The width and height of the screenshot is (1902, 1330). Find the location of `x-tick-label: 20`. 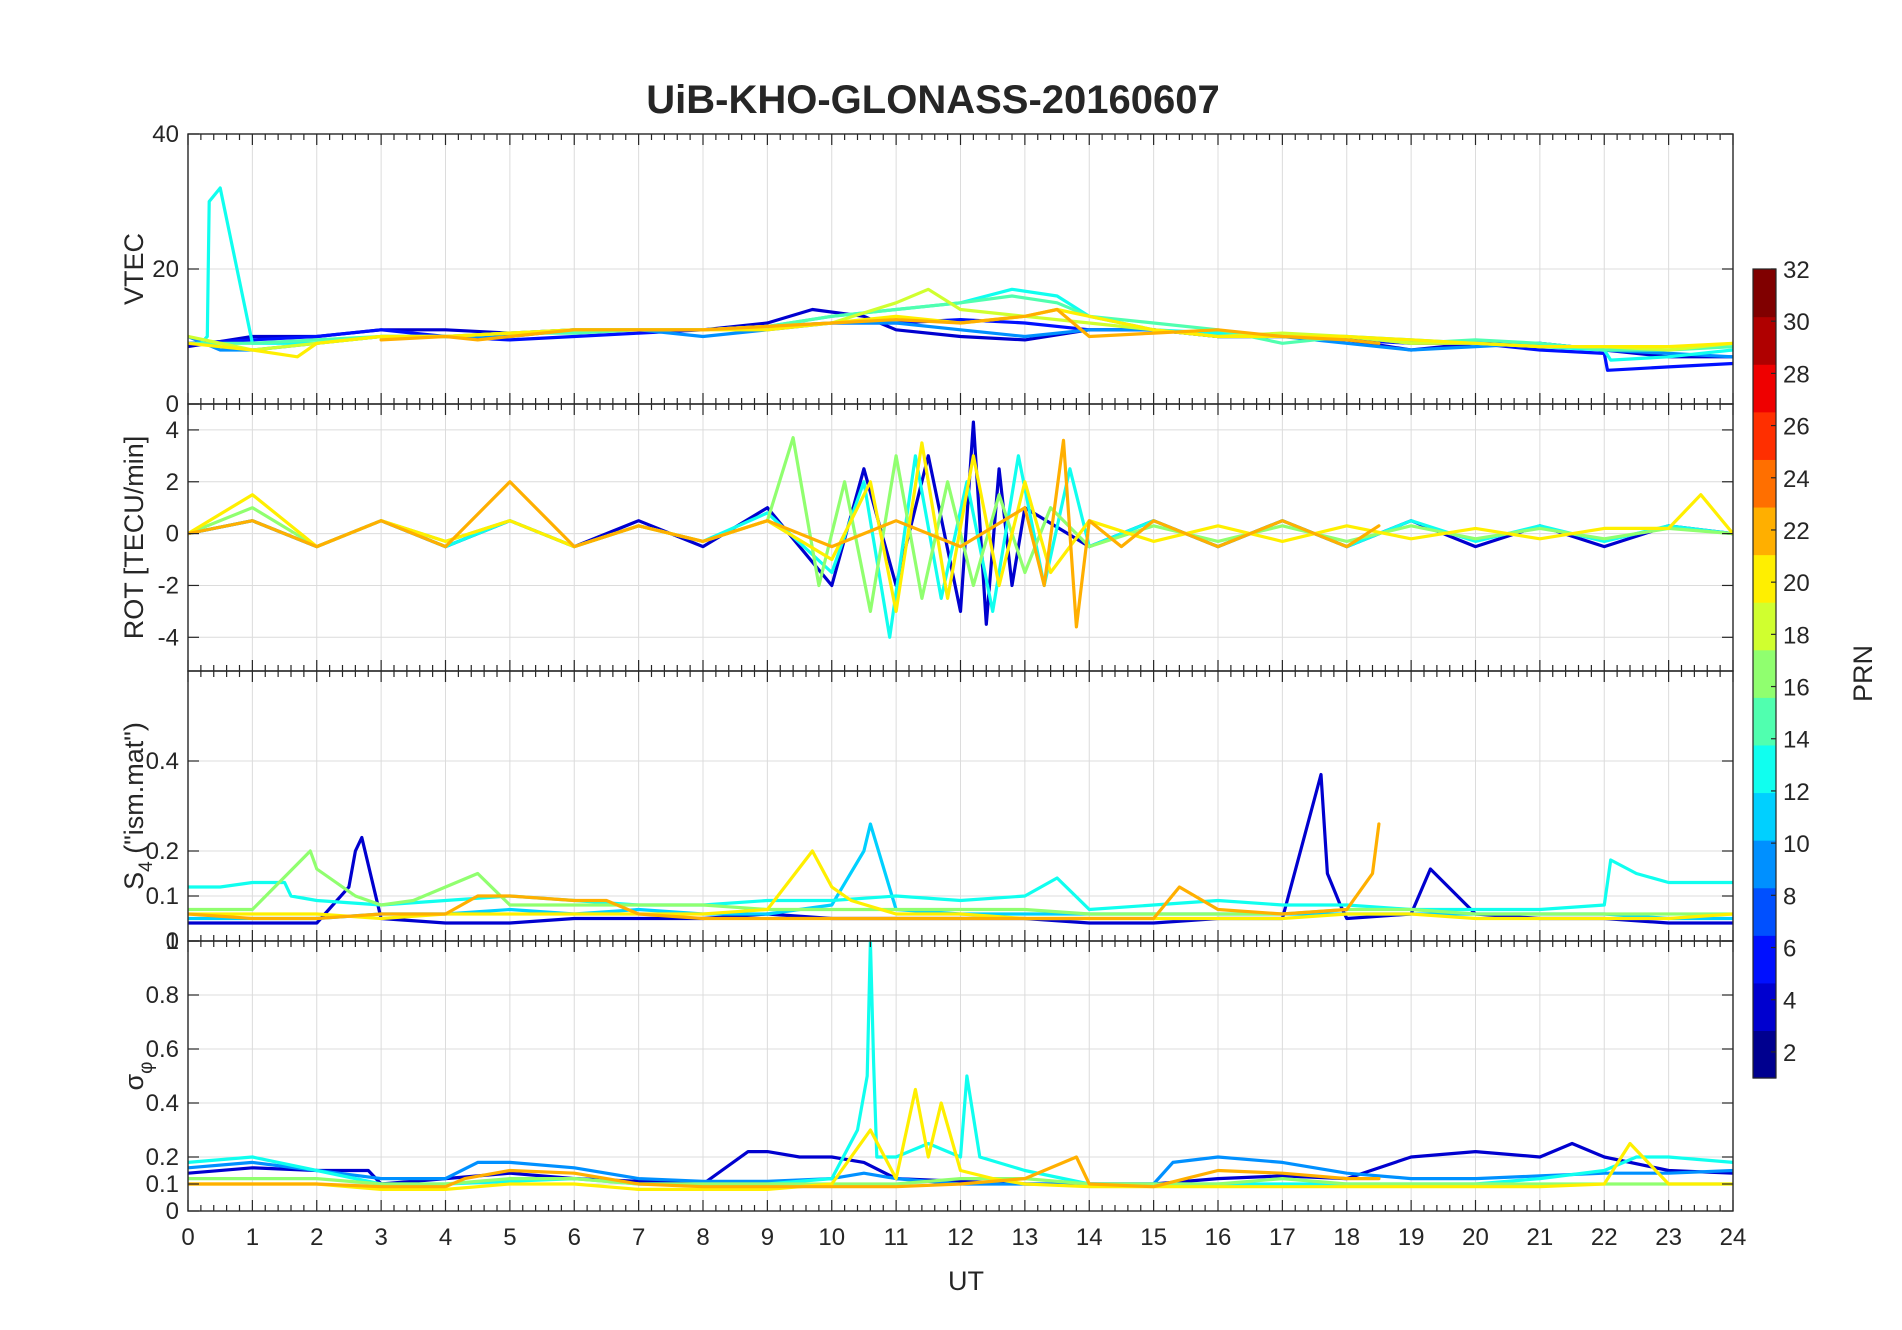

x-tick-label: 20 is located at coordinates (1475, 1237).